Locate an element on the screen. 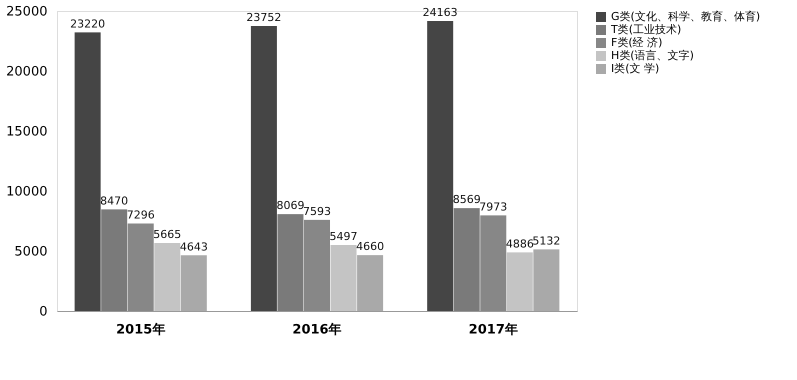  data-label: 5132 is located at coordinates (546, 241).